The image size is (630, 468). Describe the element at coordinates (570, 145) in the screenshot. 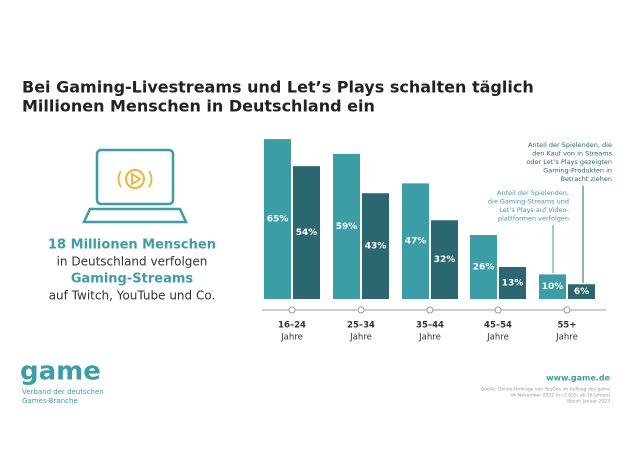

I see `legend-label: Anteil der Spielenden, die` at that location.